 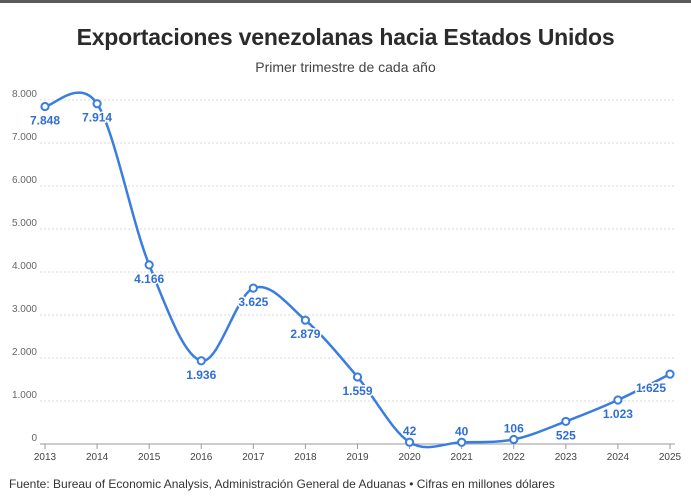 What do you see at coordinates (45, 121) in the screenshot?
I see `data-label: 7.848` at bounding box center [45, 121].